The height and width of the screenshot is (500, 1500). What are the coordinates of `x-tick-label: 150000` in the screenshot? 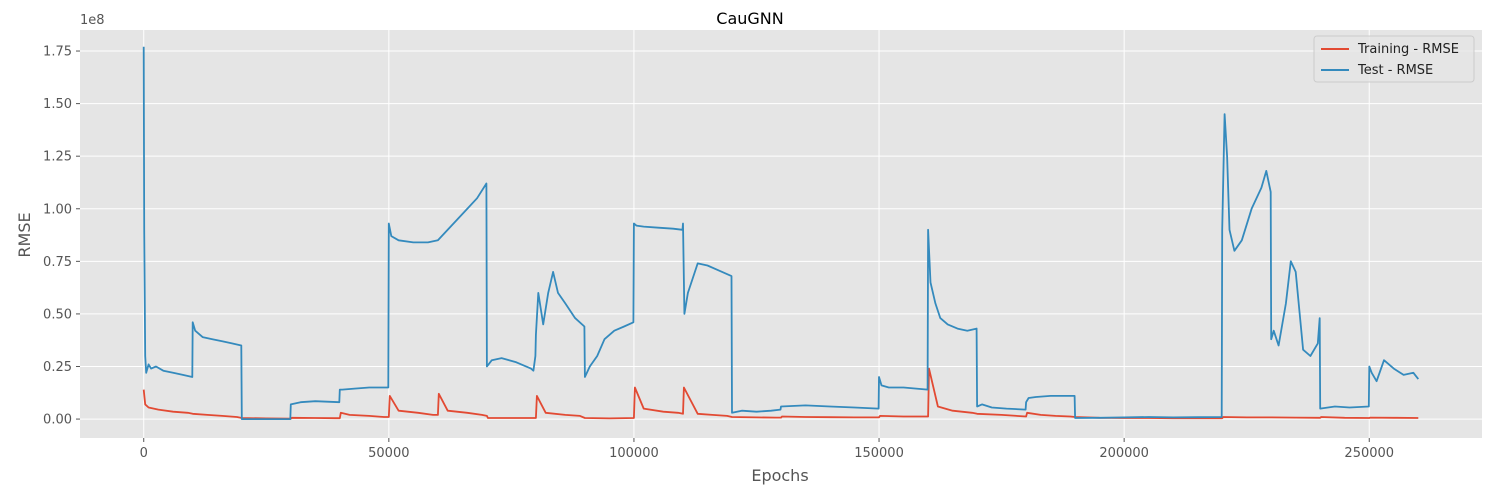 It's located at (879, 453).